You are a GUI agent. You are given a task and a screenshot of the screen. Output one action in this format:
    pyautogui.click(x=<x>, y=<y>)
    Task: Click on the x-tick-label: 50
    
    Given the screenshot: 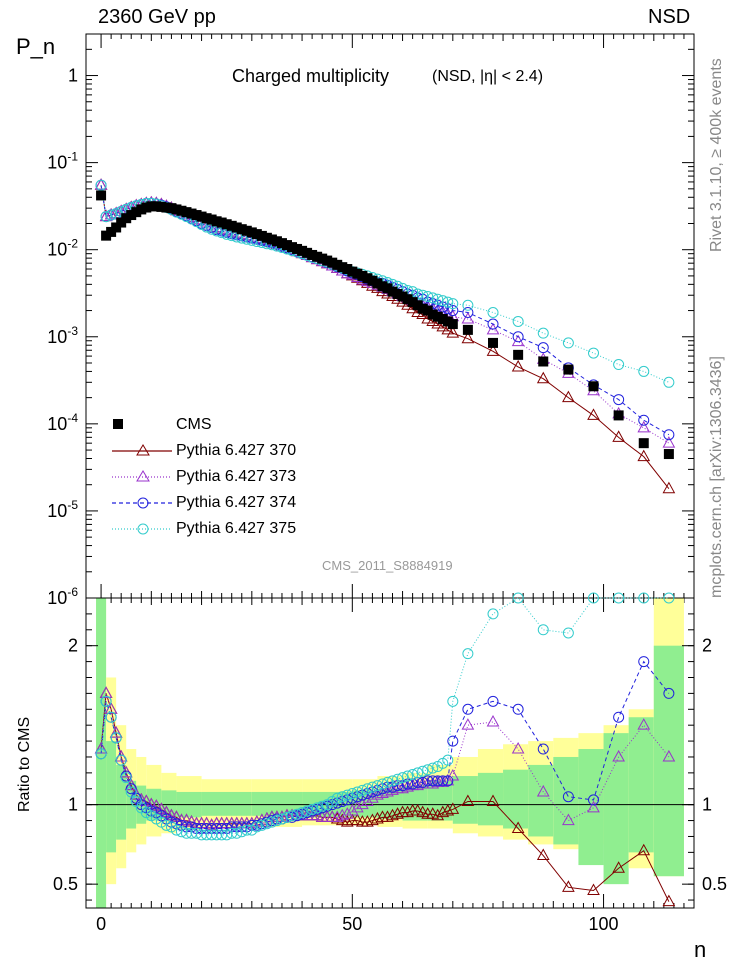 What is the action you would take?
    pyautogui.click(x=352, y=924)
    